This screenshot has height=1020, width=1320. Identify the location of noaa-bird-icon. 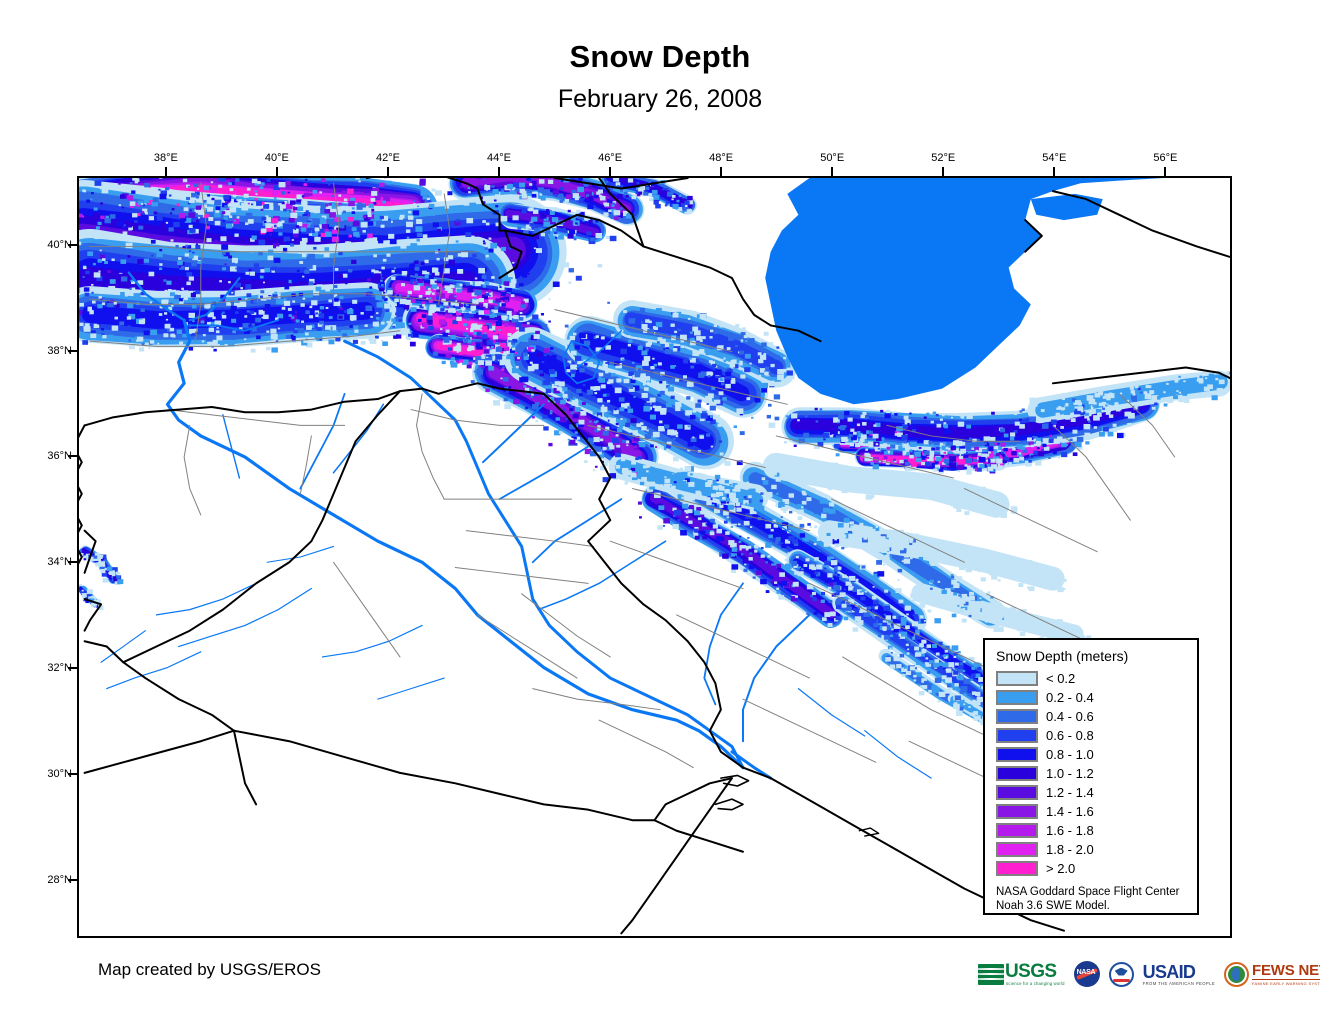
(1121, 971).